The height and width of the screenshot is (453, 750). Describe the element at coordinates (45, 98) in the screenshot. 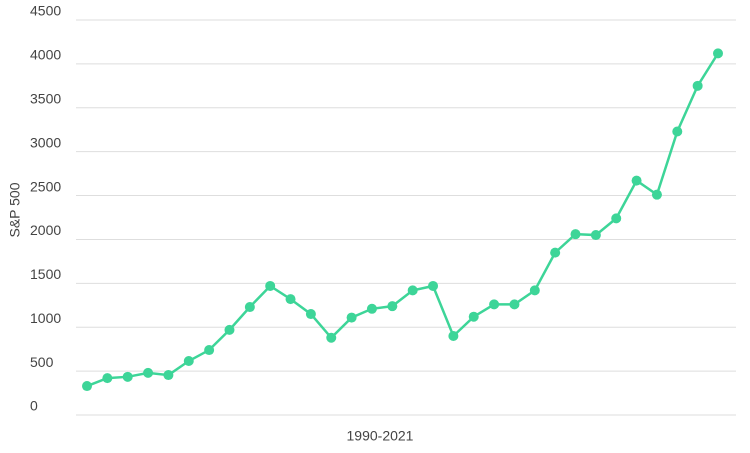

I see `y-tick-label: 3500` at that location.